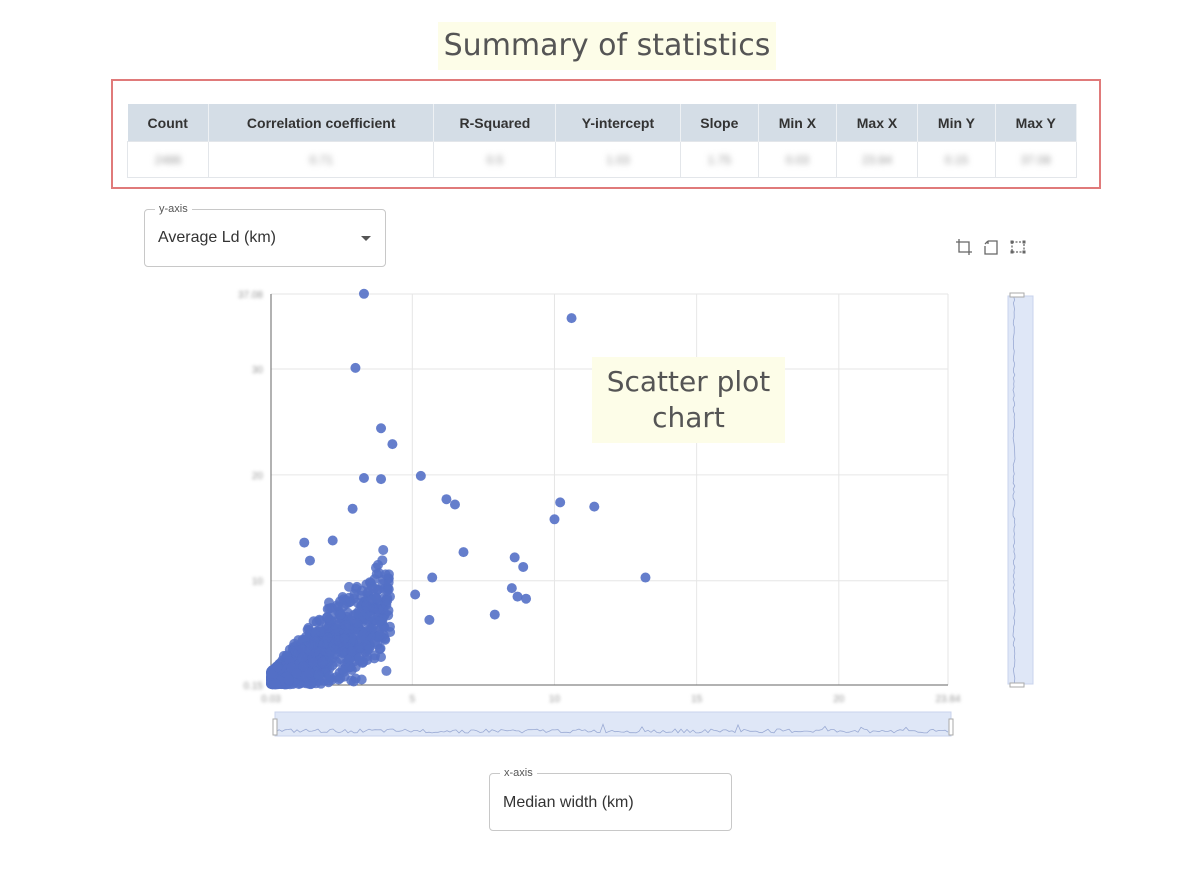 This screenshot has height=879, width=1200. What do you see at coordinates (607, 46) in the screenshot?
I see `annotation-summary-title: Summary of statistics` at bounding box center [607, 46].